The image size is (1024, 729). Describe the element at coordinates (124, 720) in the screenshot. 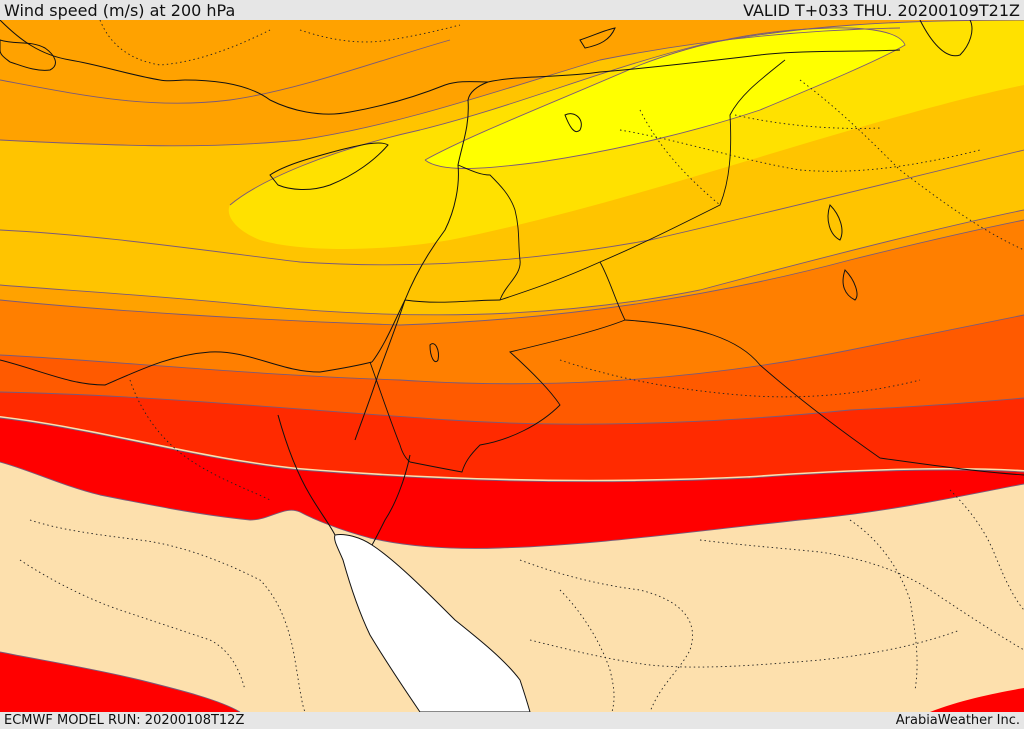

I see `model-run: ECMWF MODEL RUN: 20200108T12Z` at that location.